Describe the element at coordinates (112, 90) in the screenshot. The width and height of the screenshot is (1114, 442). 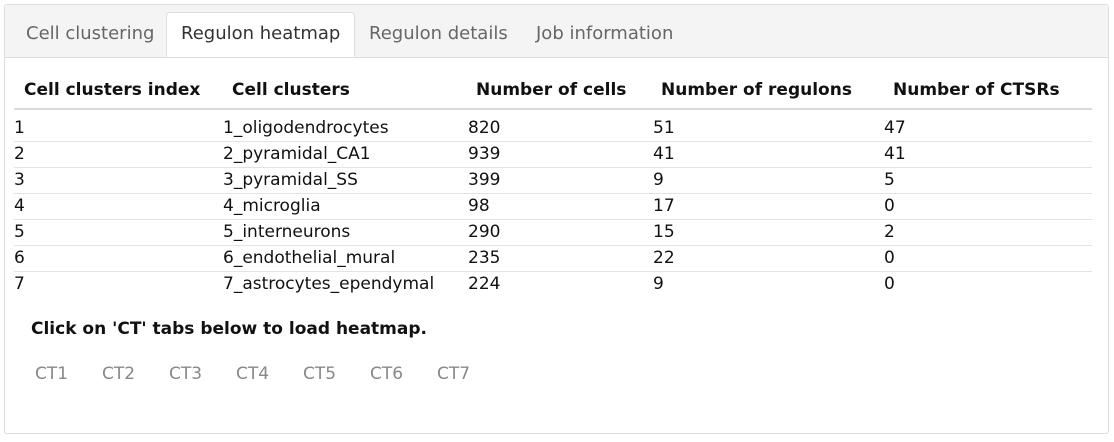
I see `header-cell-clusters-index: Cell clusters index` at that location.